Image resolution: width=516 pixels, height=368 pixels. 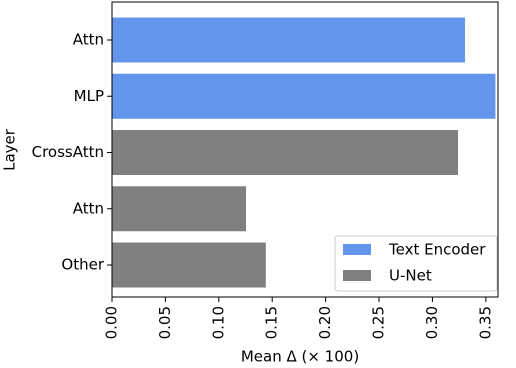 I want to click on x-tick-label: 0.10, so click(x=218, y=322).